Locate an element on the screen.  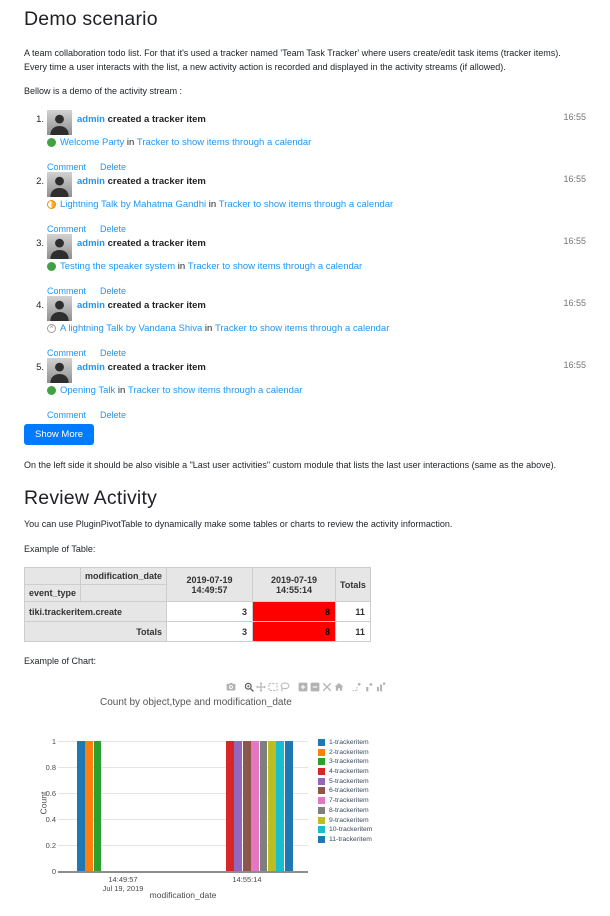
legend-label: 6-trackeritem is located at coordinates (349, 791).